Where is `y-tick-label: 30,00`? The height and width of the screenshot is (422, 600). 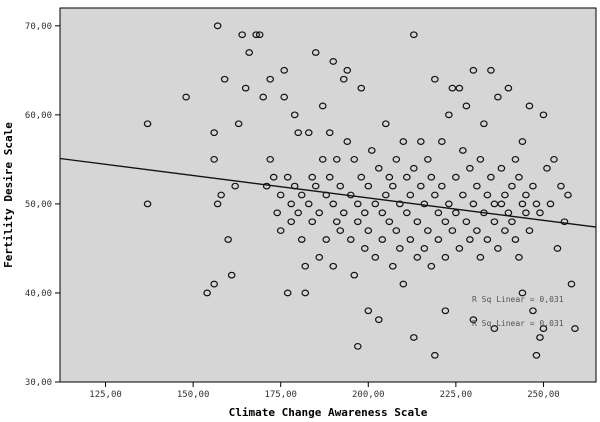 y-tick-label: 30,00 is located at coordinates (38, 383).